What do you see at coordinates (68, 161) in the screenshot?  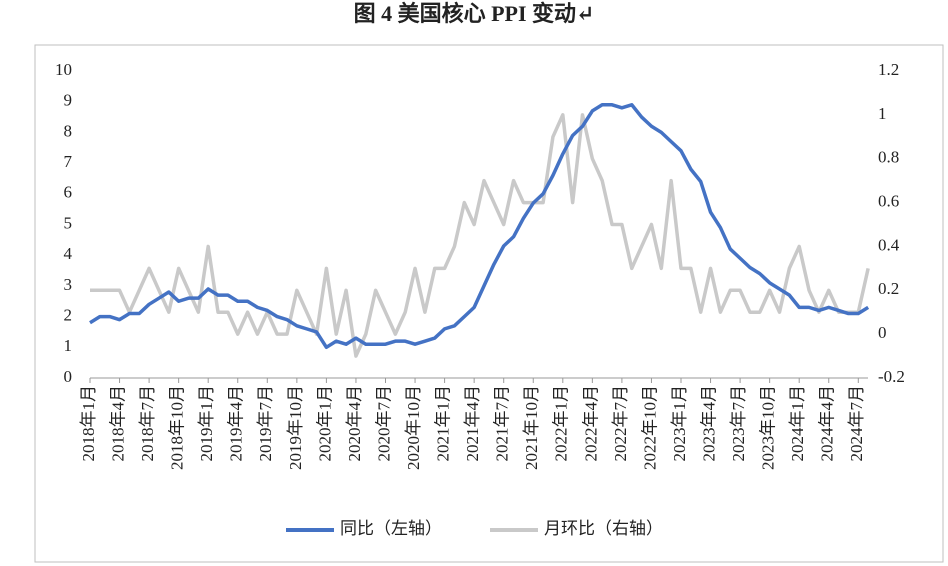 I see `y-tick-label: 7` at bounding box center [68, 161].